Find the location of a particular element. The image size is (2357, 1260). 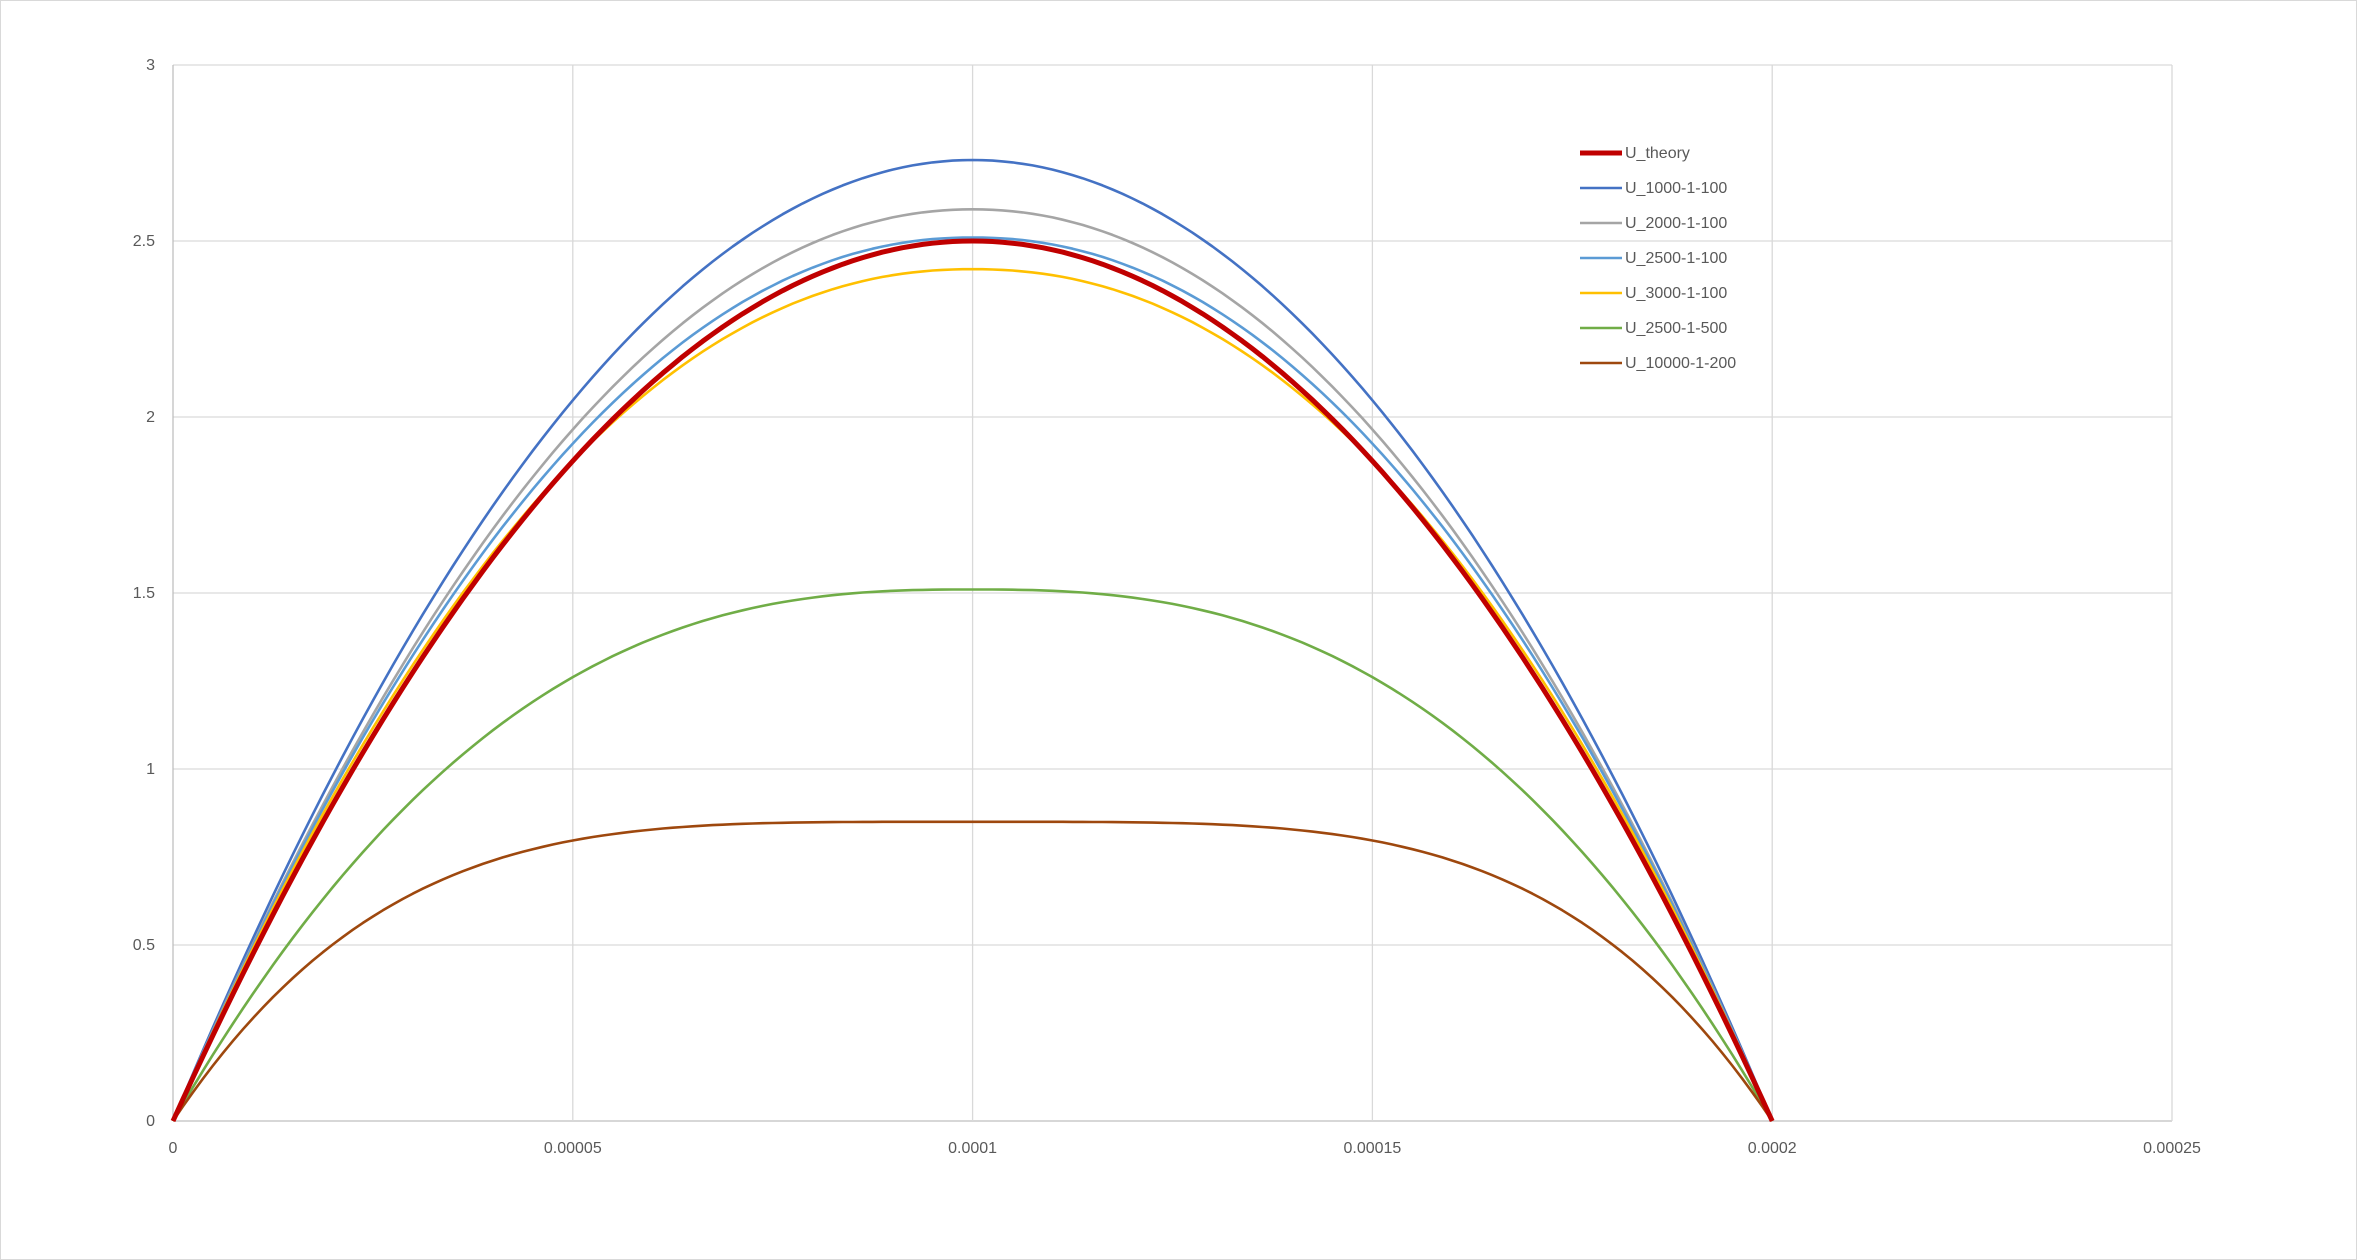

x-tick-label: 0.00025 is located at coordinates (2172, 1148).